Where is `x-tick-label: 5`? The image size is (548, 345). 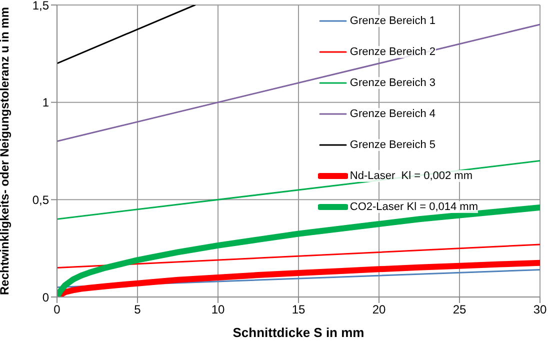
x-tick-label: 5 is located at coordinates (138, 309).